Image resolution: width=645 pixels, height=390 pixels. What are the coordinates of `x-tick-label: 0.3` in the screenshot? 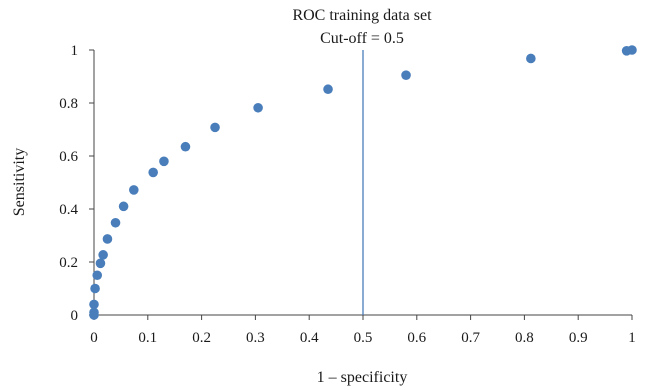 It's located at (255, 338).